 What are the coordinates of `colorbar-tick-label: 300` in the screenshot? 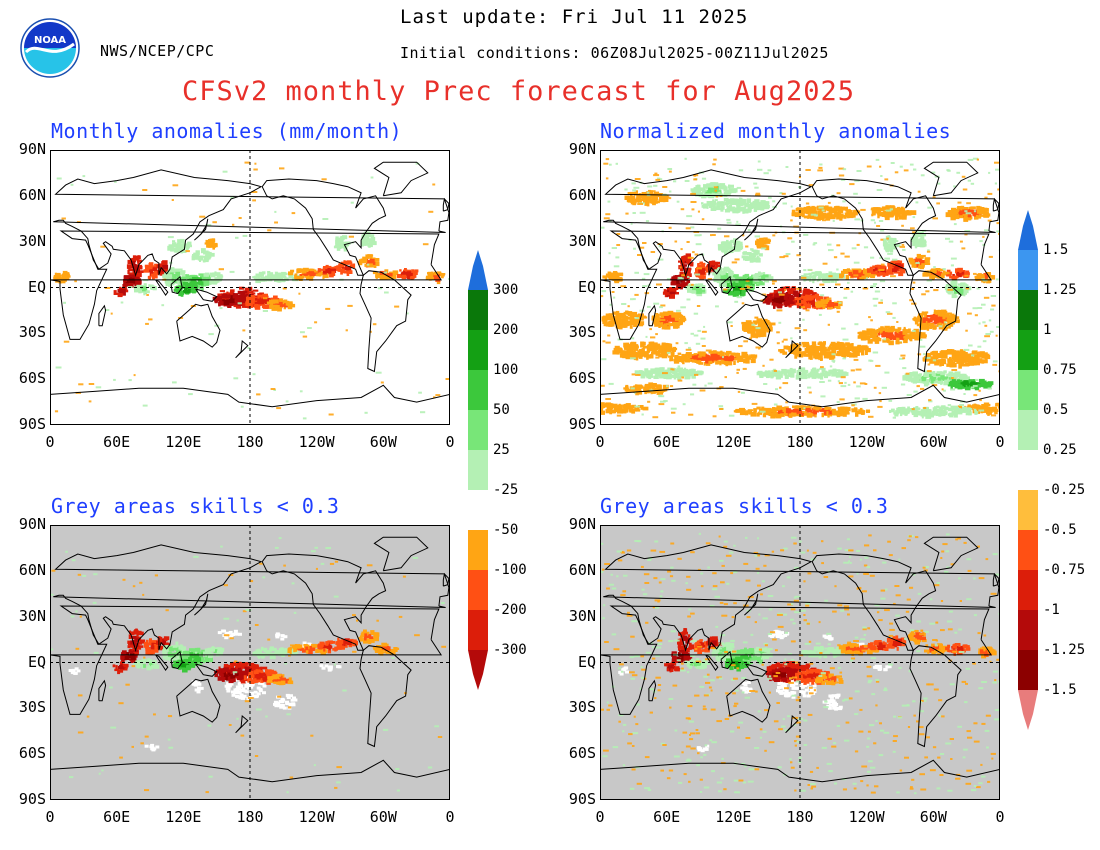 It's located at (506, 290).